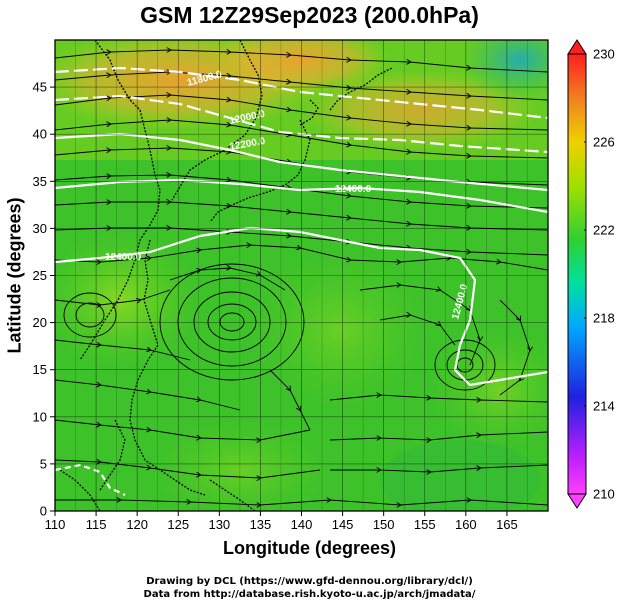 The width and height of the screenshot is (619, 605). Describe the element at coordinates (281, 521) in the screenshot. I see `x-axis-ticks: 110 115 120 125 130 135 140 145 150 155 160 165` at that location.